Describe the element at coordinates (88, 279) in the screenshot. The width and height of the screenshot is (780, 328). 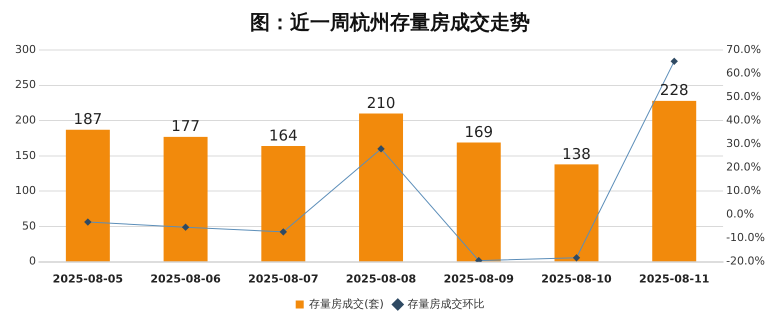
I see `x-tick-label: 2025-08-05` at that location.